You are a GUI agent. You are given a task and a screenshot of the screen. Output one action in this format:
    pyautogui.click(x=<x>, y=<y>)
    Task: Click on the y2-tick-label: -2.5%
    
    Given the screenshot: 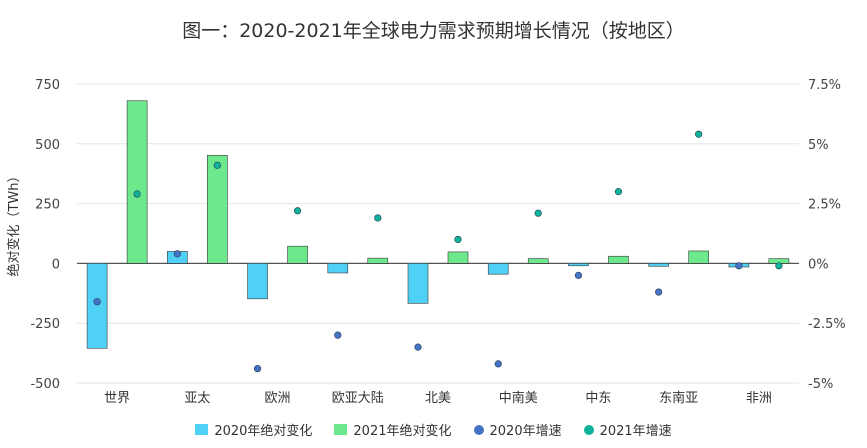 What is the action you would take?
    pyautogui.click(x=827, y=324)
    